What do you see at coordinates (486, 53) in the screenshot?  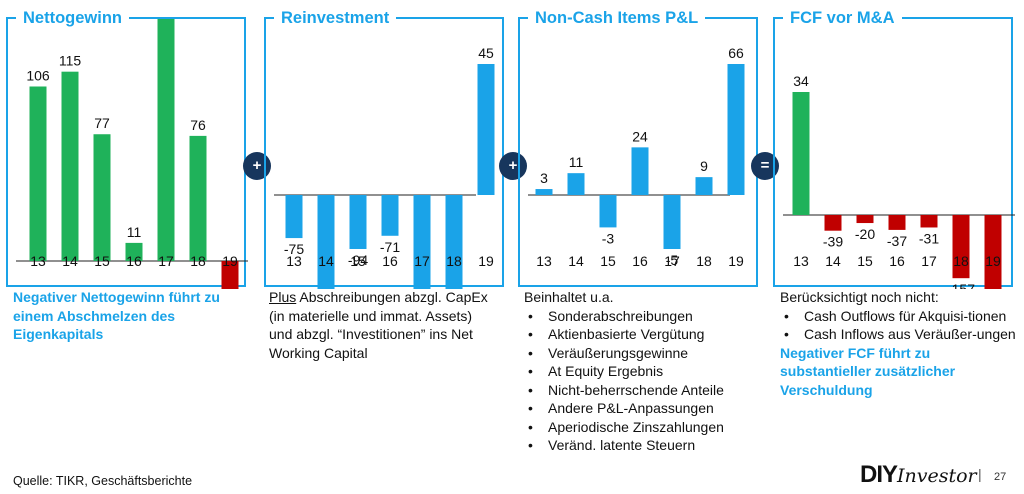 I see `data-label: 45` at bounding box center [486, 53].